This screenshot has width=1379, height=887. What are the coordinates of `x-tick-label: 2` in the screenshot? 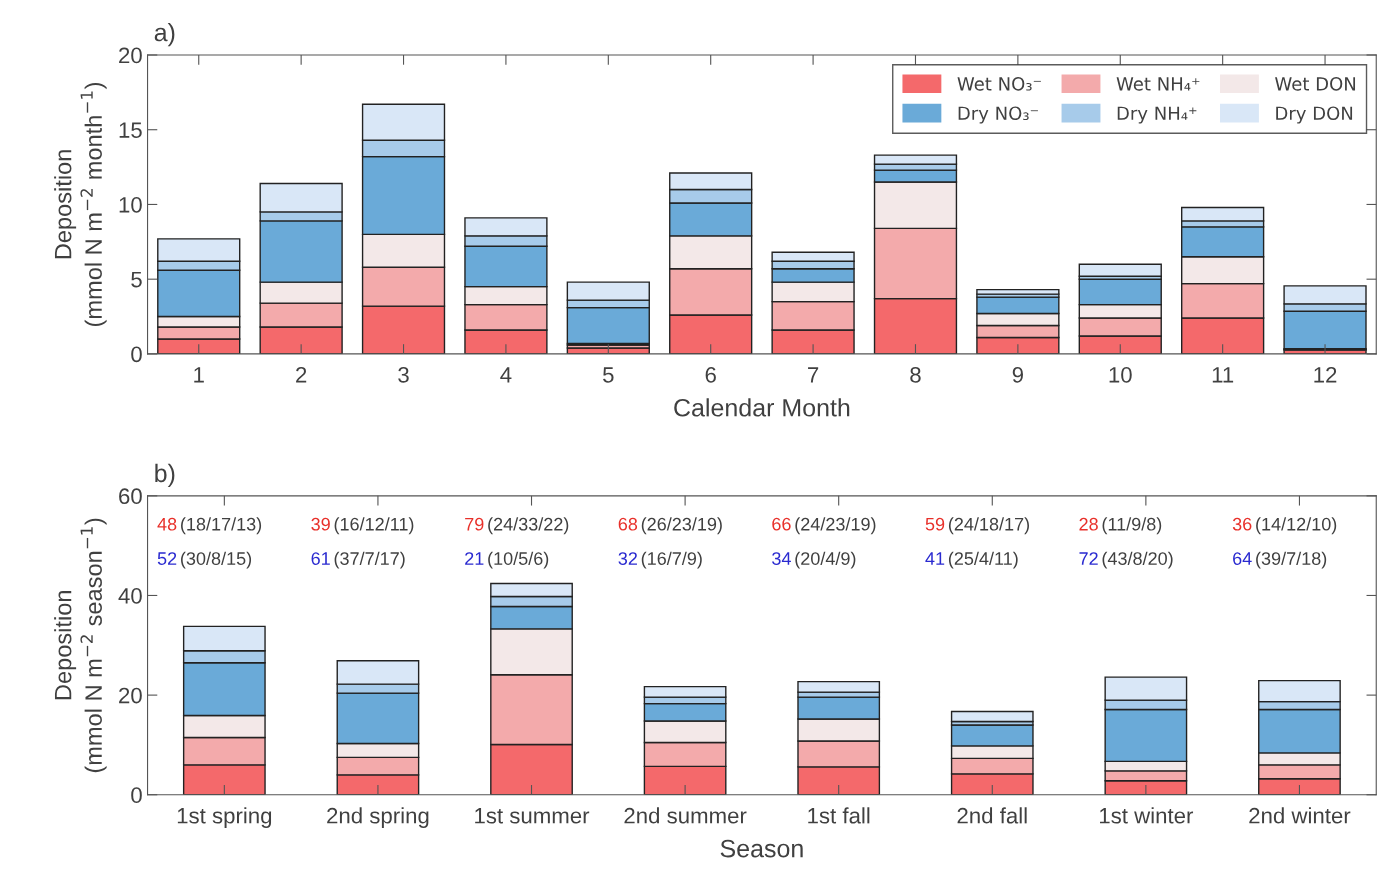 It's located at (301, 375).